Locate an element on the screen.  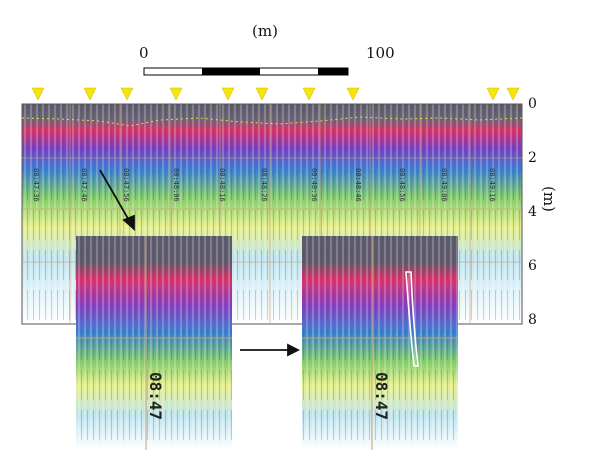
time-label: 08:48:56 is located at coordinates (402, 185).